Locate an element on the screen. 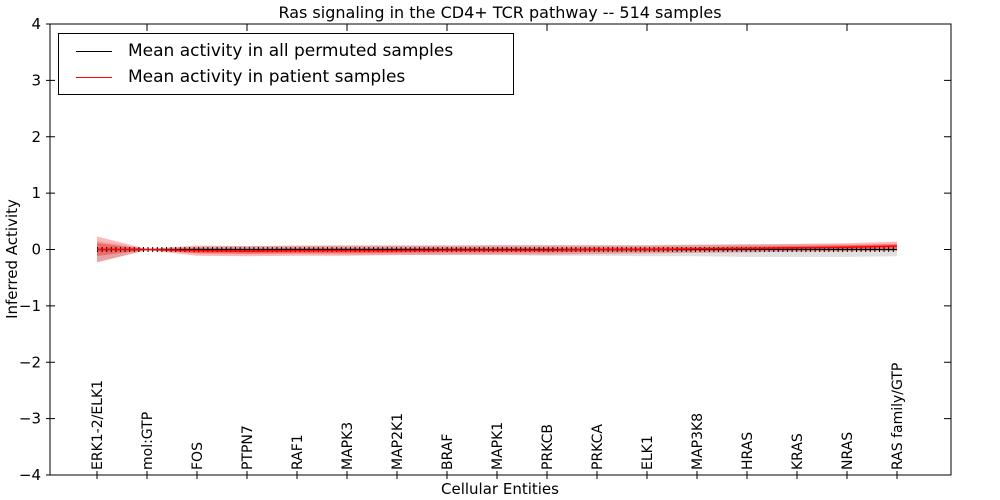 This screenshot has width=1000, height=500. y-tick-label: 1 is located at coordinates (36, 193).